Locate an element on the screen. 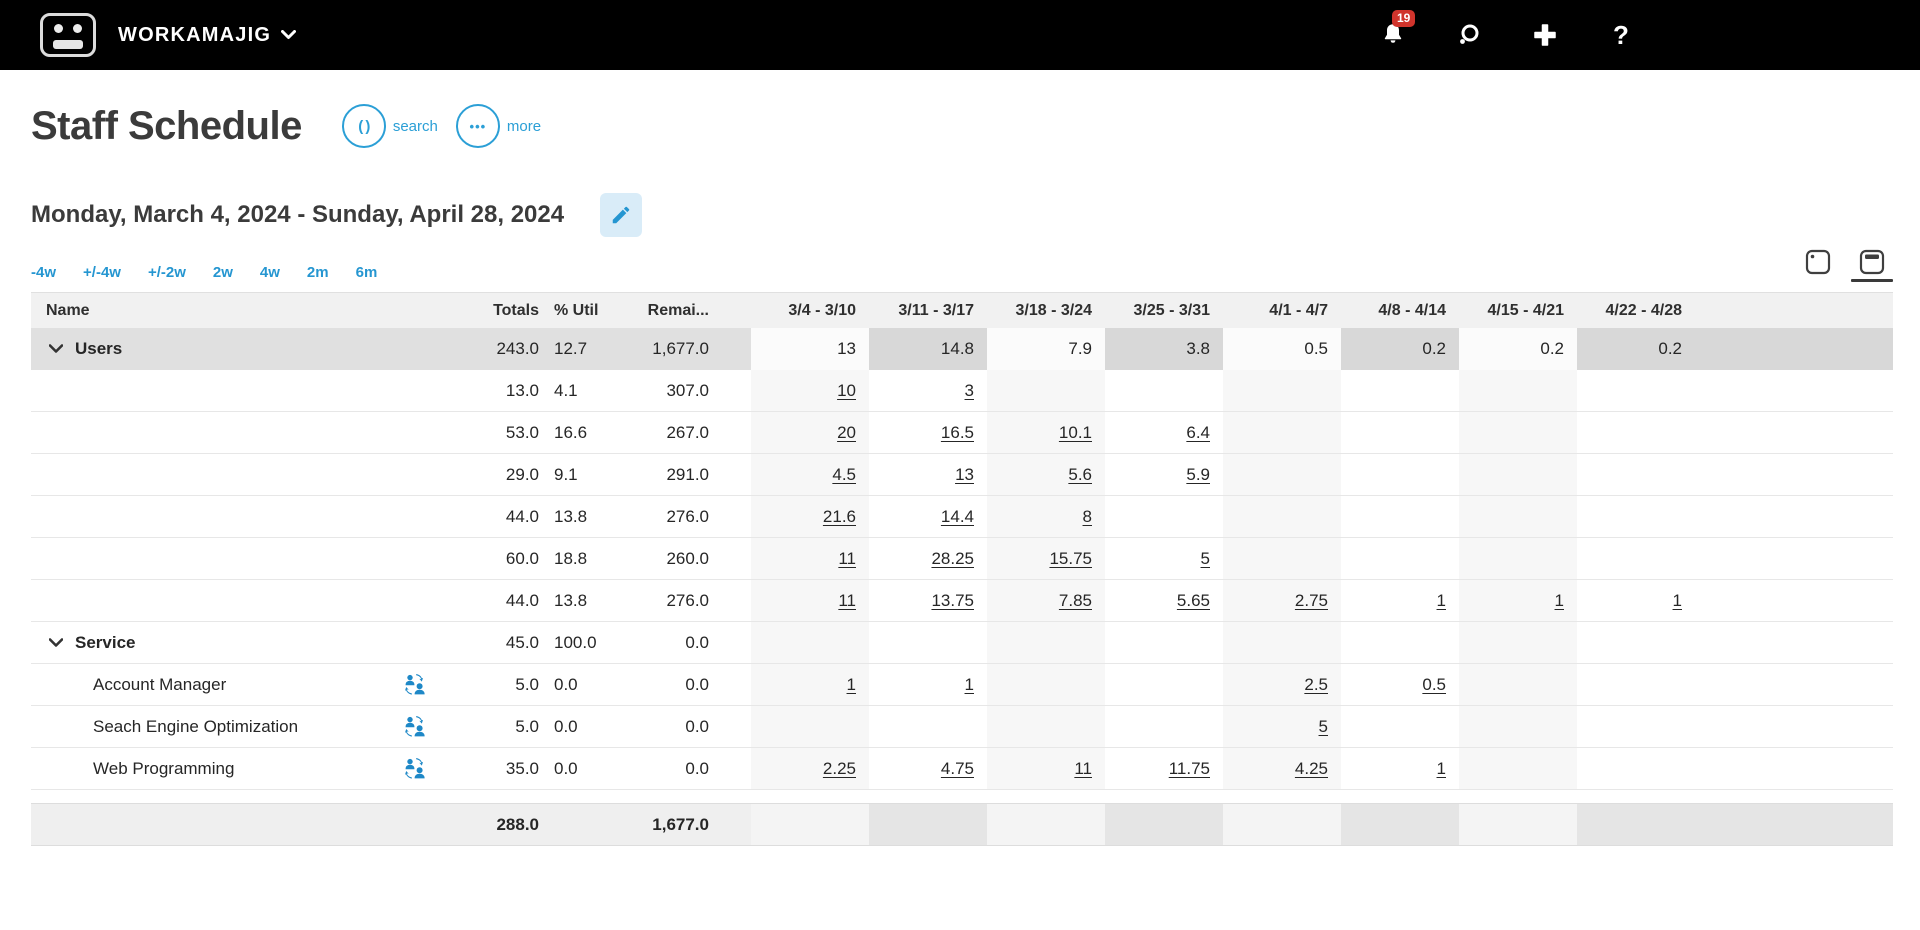 The height and width of the screenshot is (930, 1920). service-name: Seach Engine Optimization is located at coordinates (196, 726).